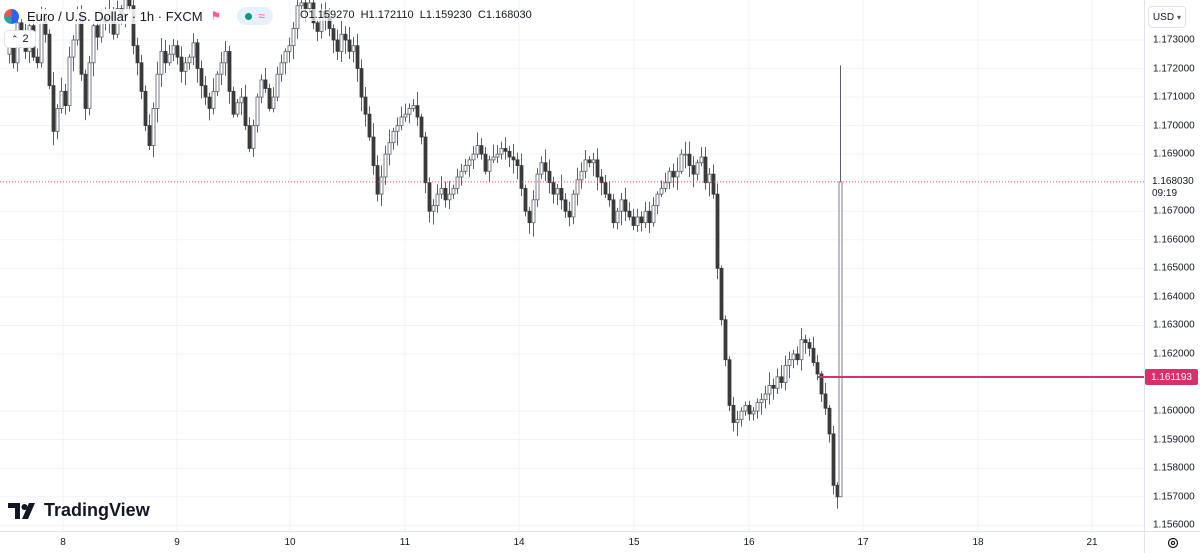 The height and width of the screenshot is (553, 1200). Describe the element at coordinates (97, 510) in the screenshot. I see `tradingview-logo-text: TradingView` at that location.